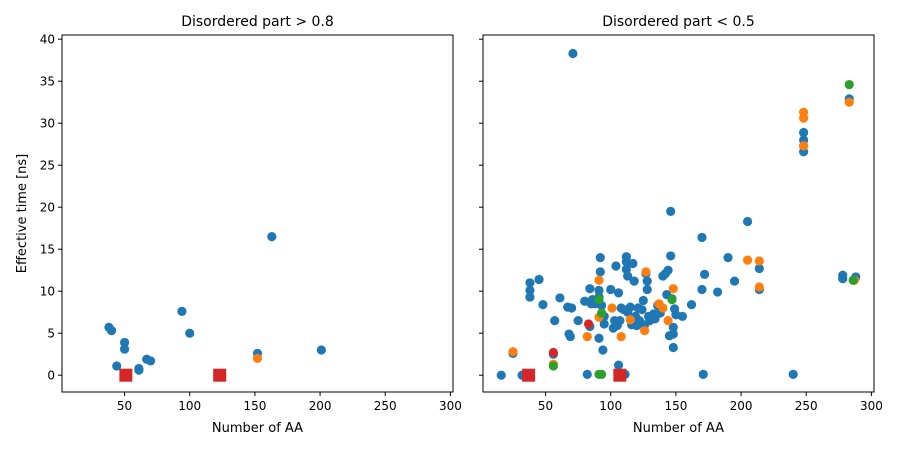 The width and height of the screenshot is (900, 450). I want to click on right-subplot-title: Disordered part < 0.5, so click(678, 22).